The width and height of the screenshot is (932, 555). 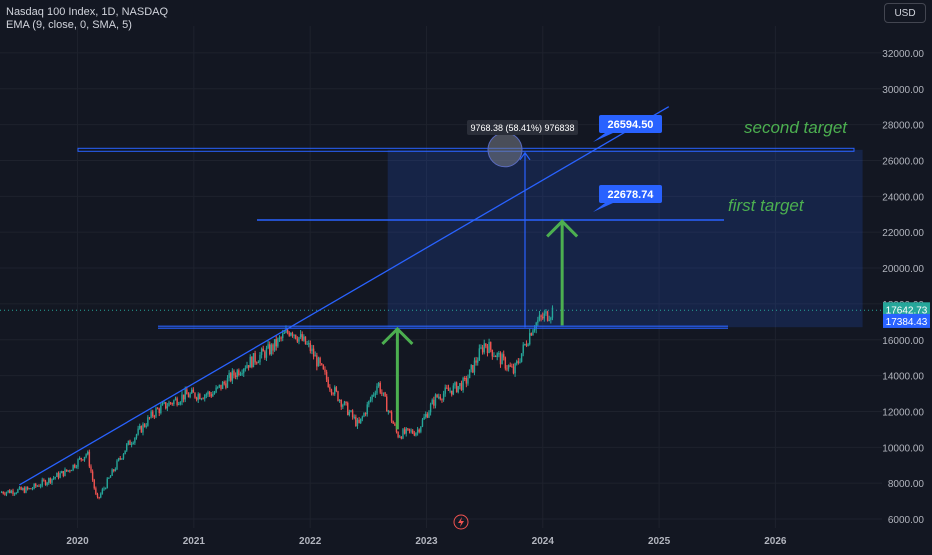 I want to click on y-tick-label: 26000.00, so click(x=903, y=161).